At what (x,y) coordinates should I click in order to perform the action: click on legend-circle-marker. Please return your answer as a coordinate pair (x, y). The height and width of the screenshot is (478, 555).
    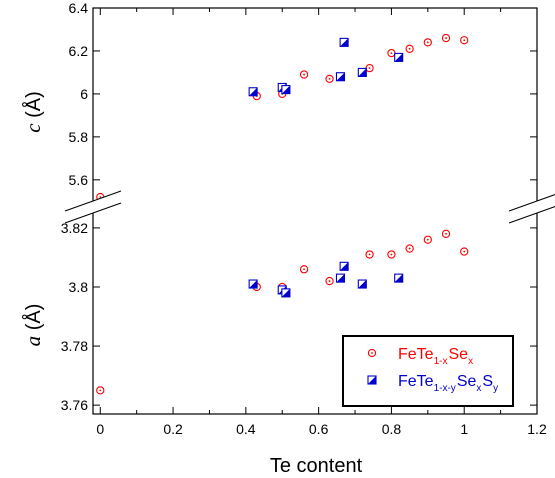
    Looking at the image, I should click on (372, 353).